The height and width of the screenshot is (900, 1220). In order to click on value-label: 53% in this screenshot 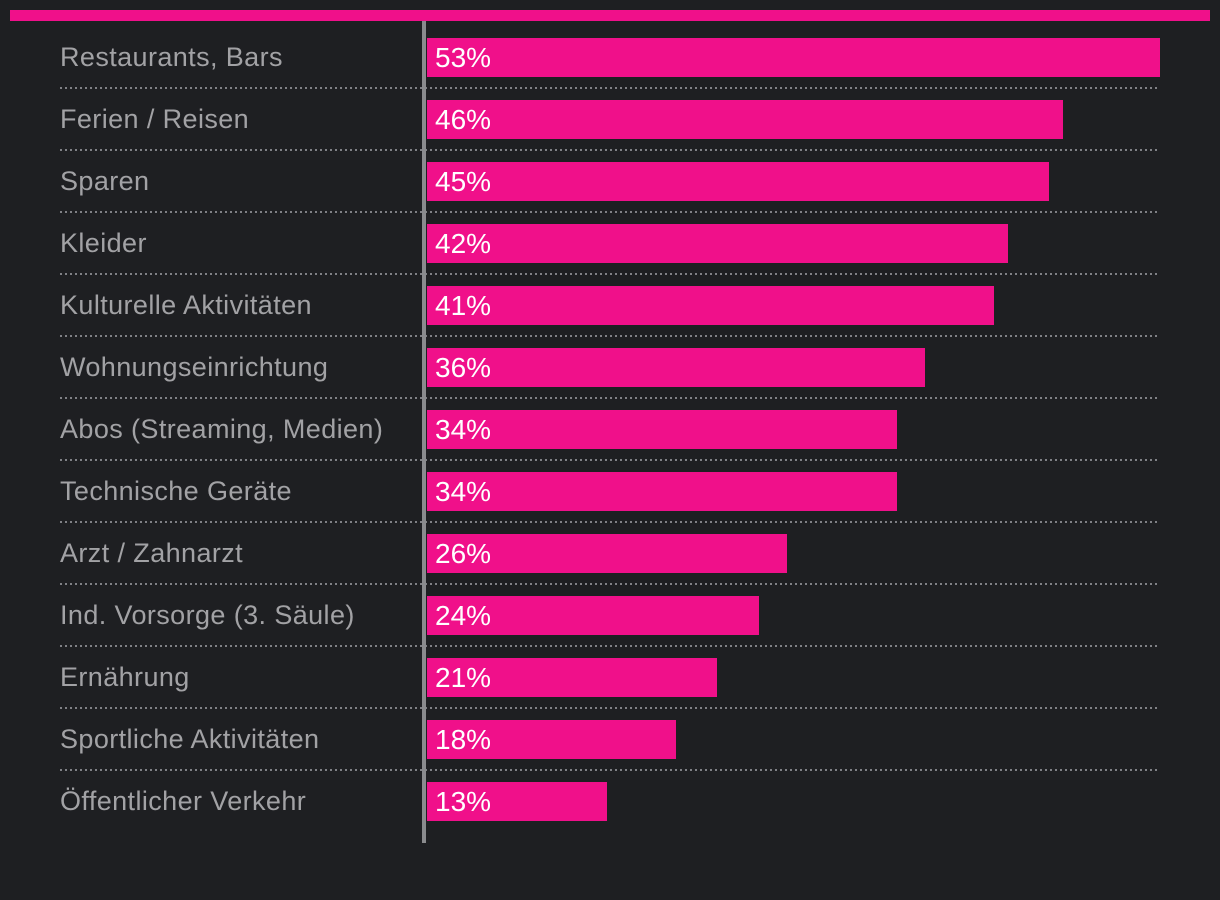, I will do `click(463, 57)`.